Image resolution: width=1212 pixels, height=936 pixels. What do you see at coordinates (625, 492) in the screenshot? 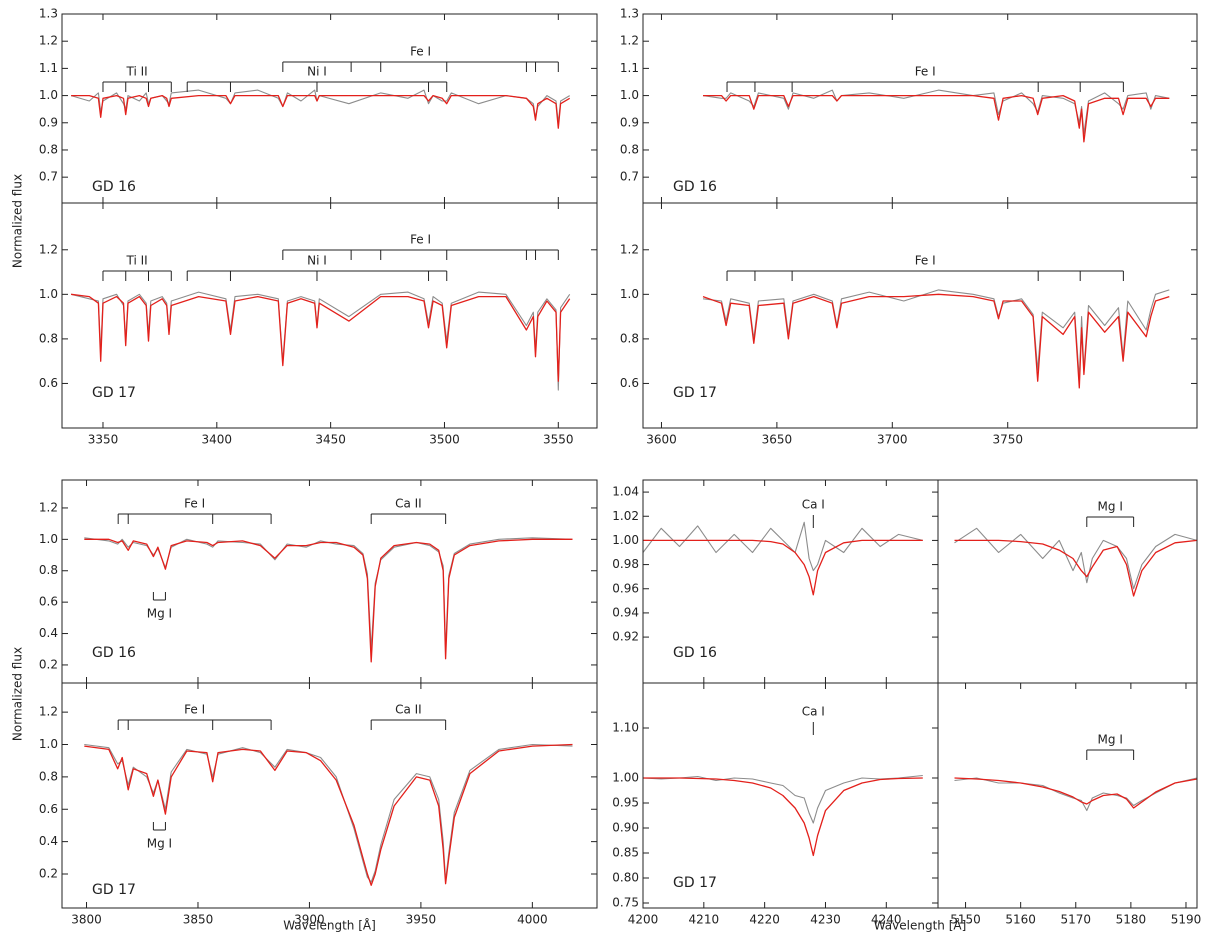
I see `y-tick-label: 1.04` at bounding box center [625, 492].